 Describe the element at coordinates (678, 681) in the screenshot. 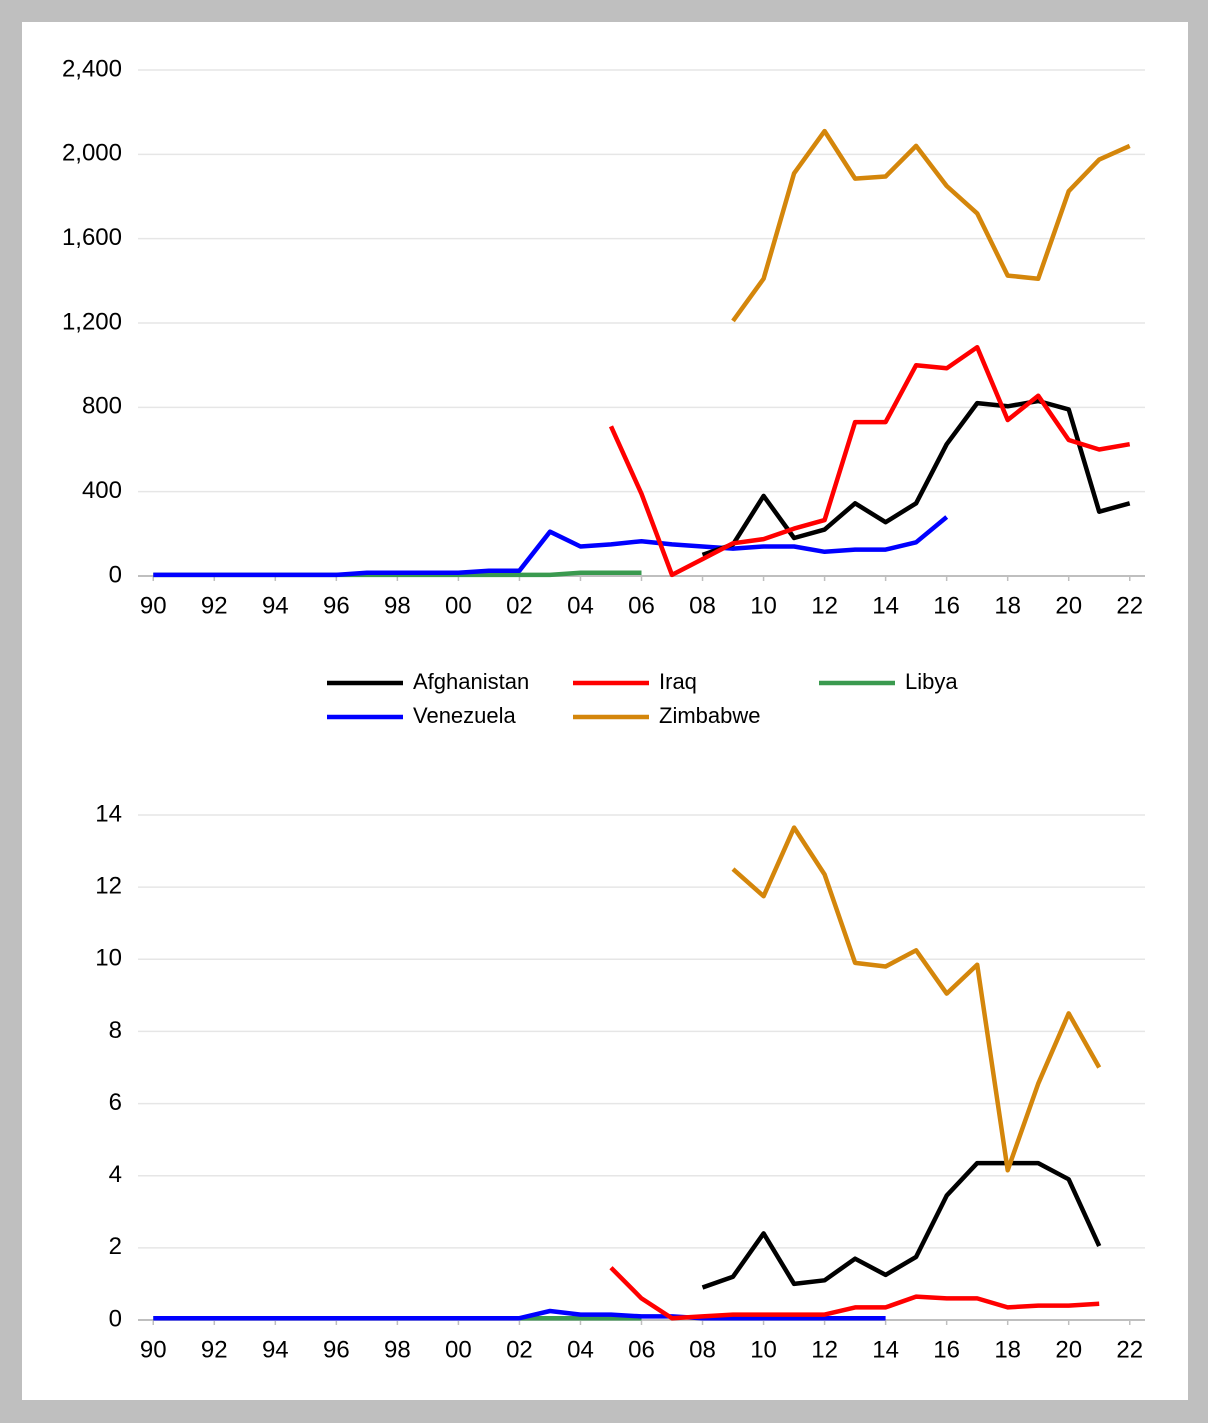

I see `legend-label: Iraq` at that location.